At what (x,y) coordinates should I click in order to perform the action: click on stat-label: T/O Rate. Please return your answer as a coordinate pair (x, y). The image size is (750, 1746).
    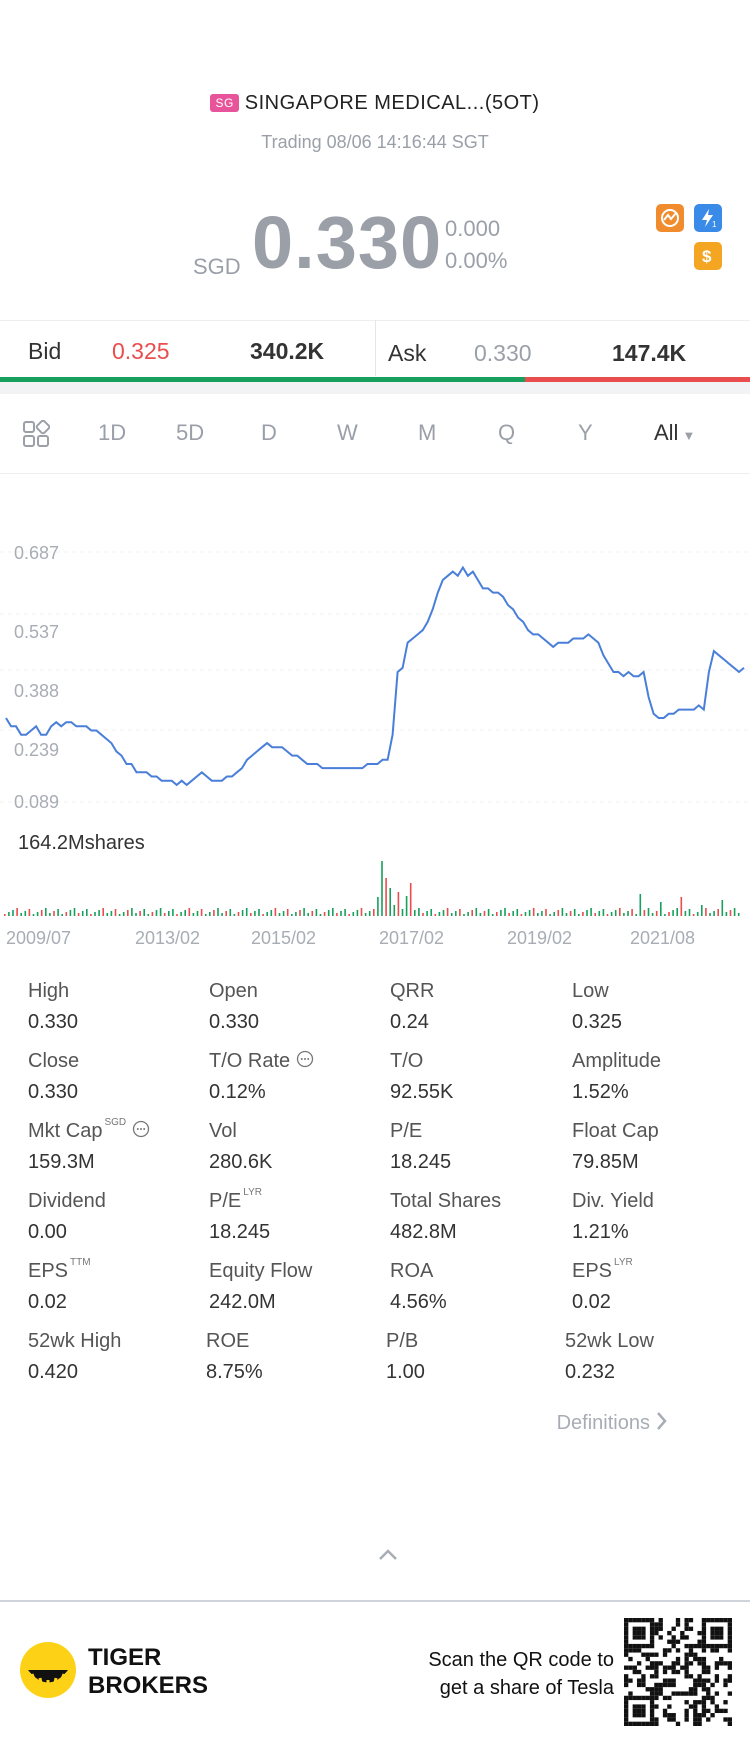
    Looking at the image, I should click on (250, 1061).